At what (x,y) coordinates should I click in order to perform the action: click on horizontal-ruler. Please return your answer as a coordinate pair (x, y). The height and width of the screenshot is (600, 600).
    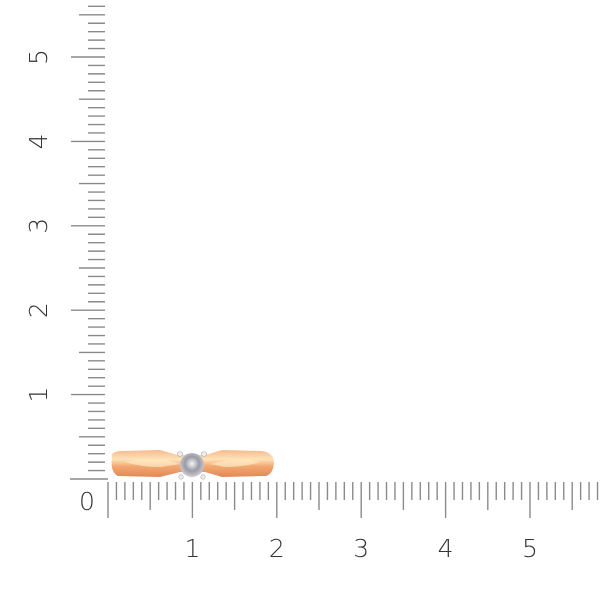
    Looking at the image, I should click on (334, 498).